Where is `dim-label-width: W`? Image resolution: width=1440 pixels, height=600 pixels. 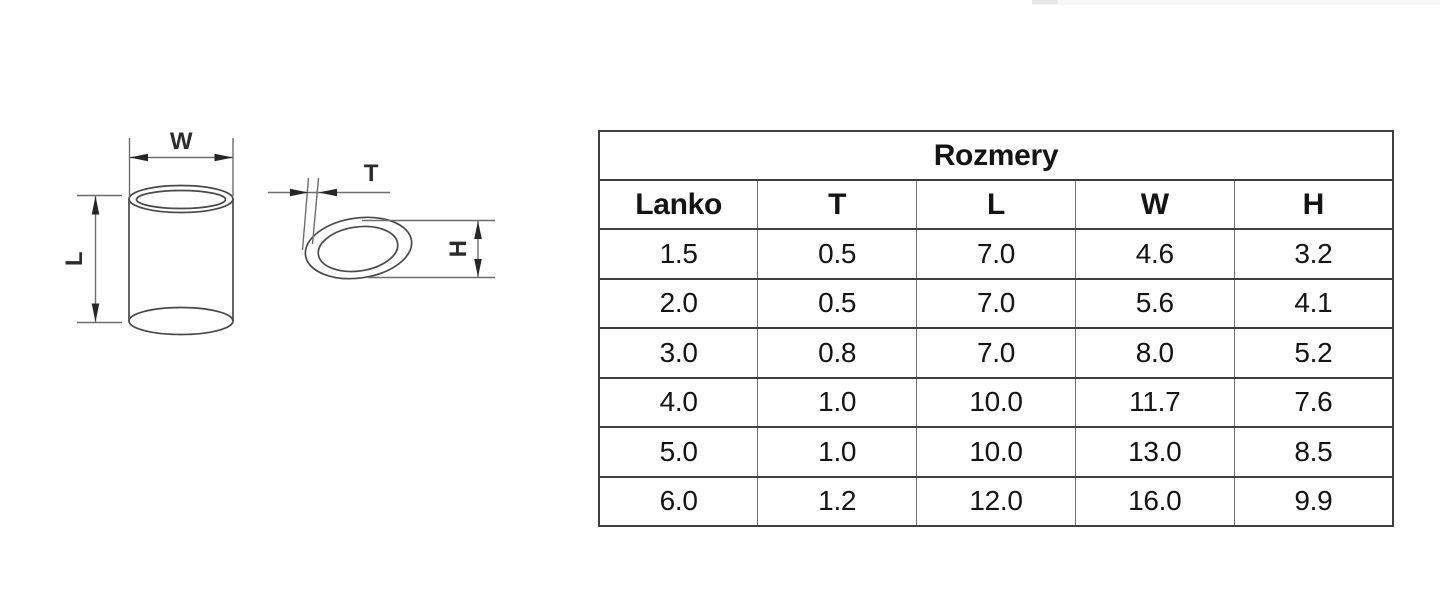
dim-label-width: W is located at coordinates (181, 141).